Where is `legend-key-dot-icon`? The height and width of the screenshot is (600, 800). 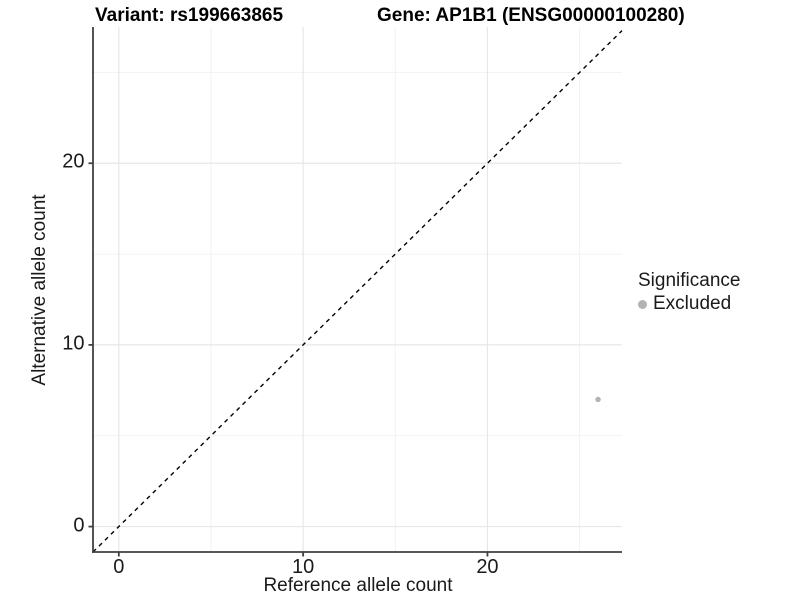
legend-key-dot-icon is located at coordinates (642, 304).